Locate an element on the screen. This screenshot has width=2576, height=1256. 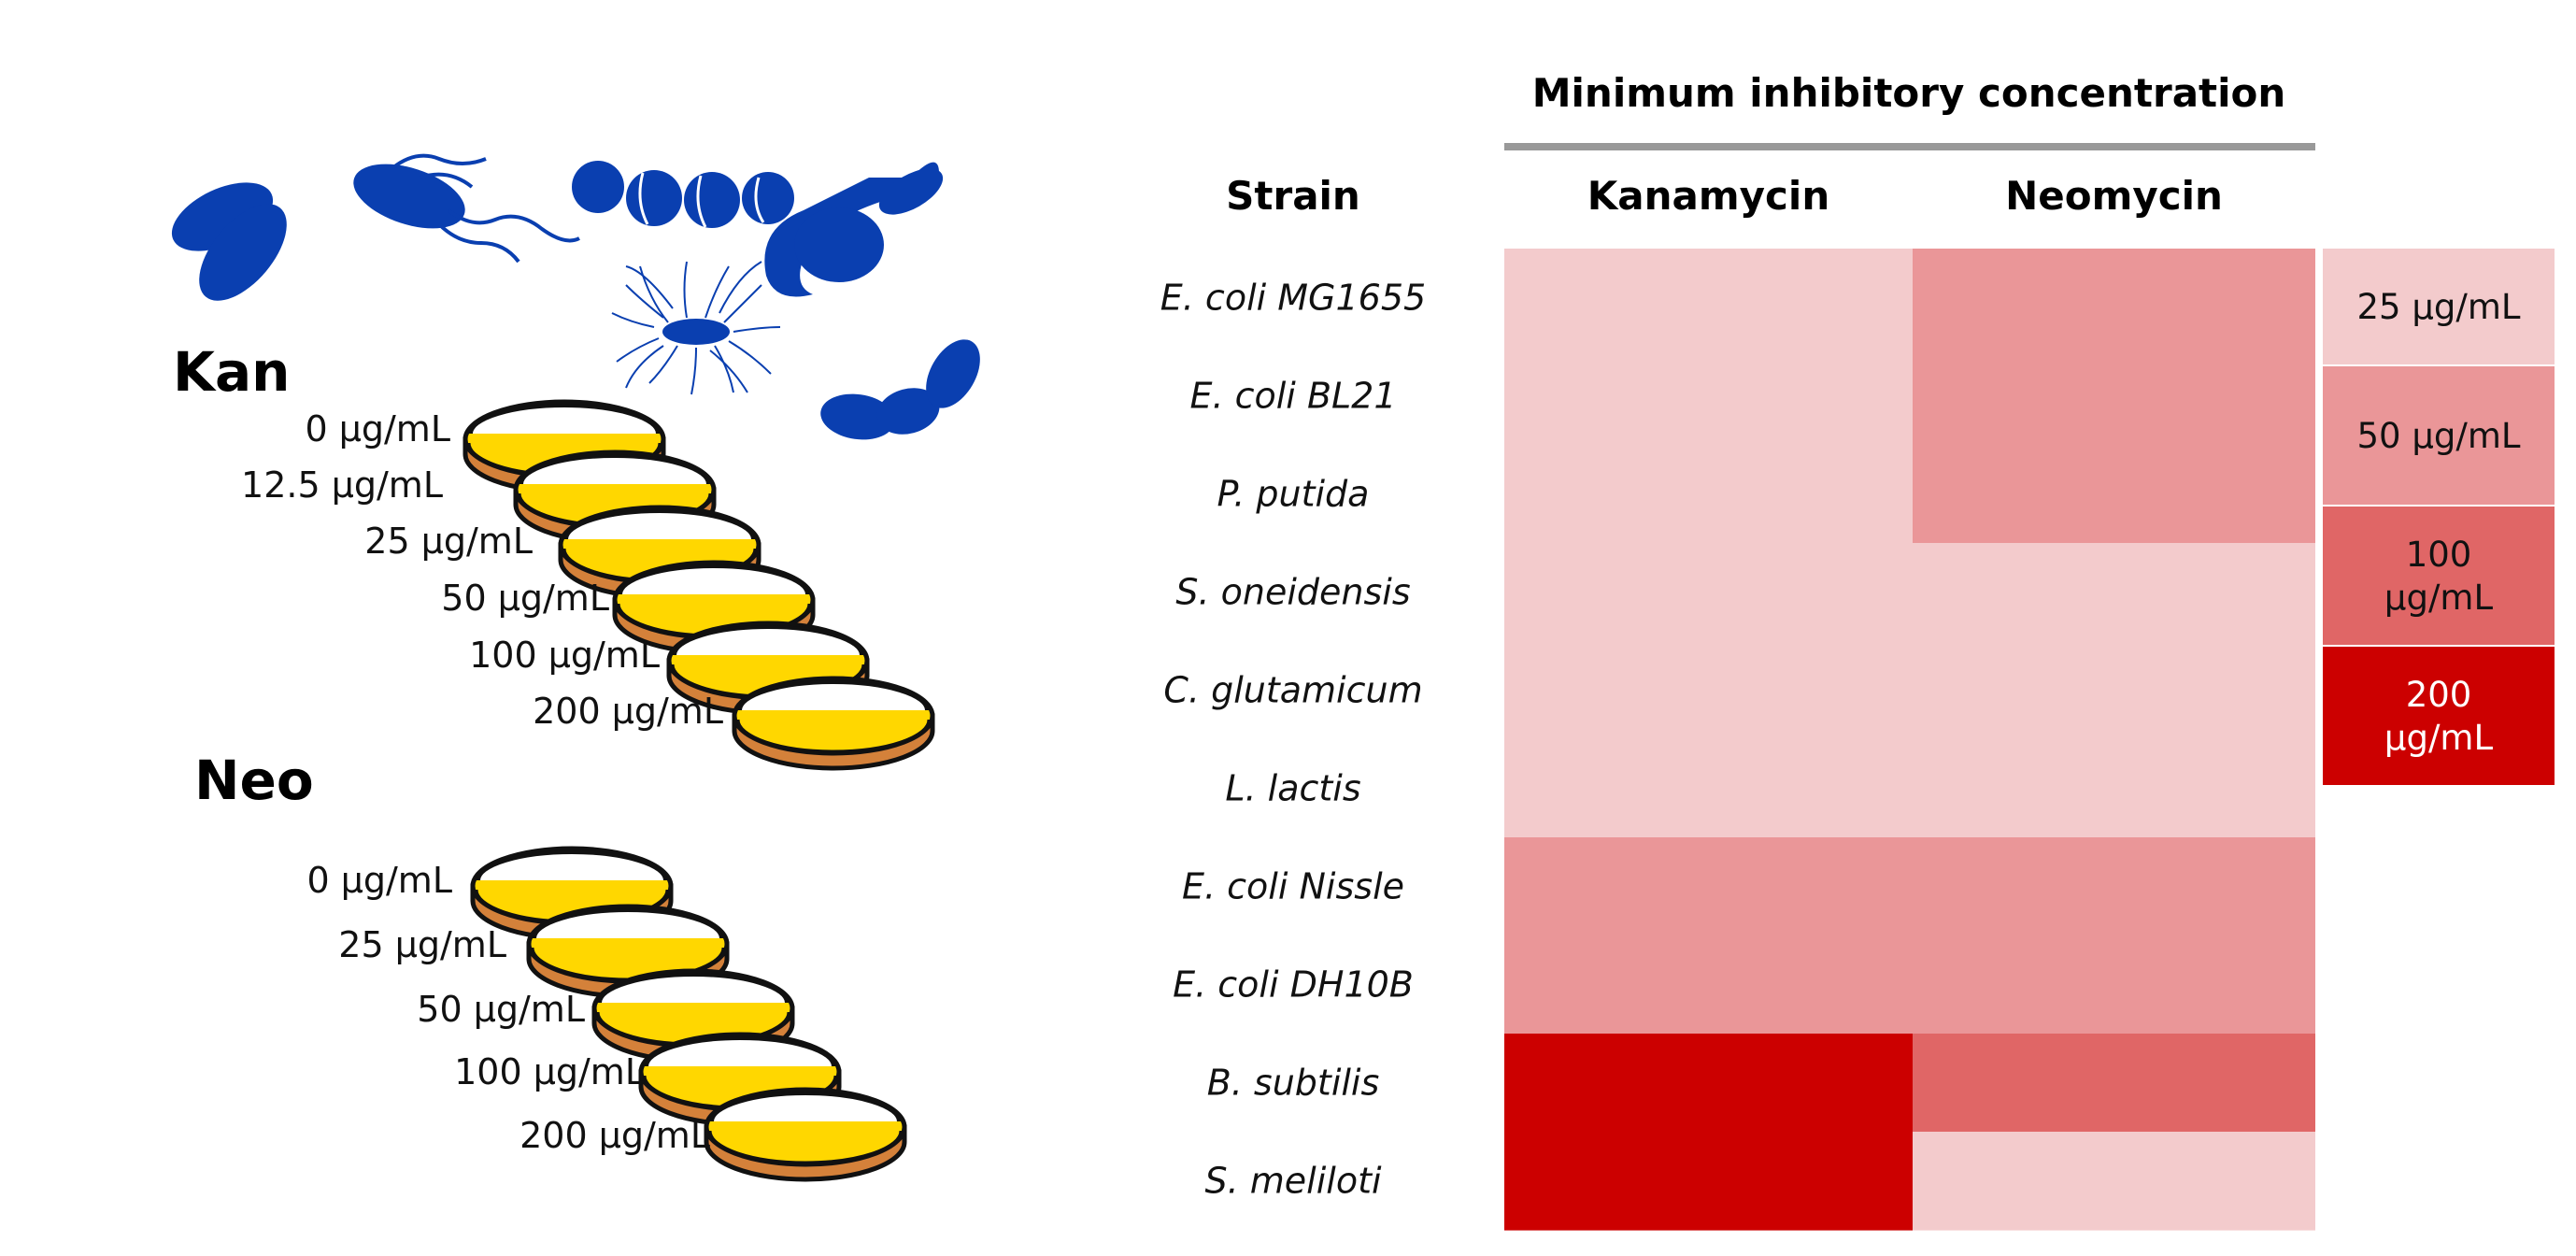
bacterium-curved-rod-icon is located at coordinates (854, 229).